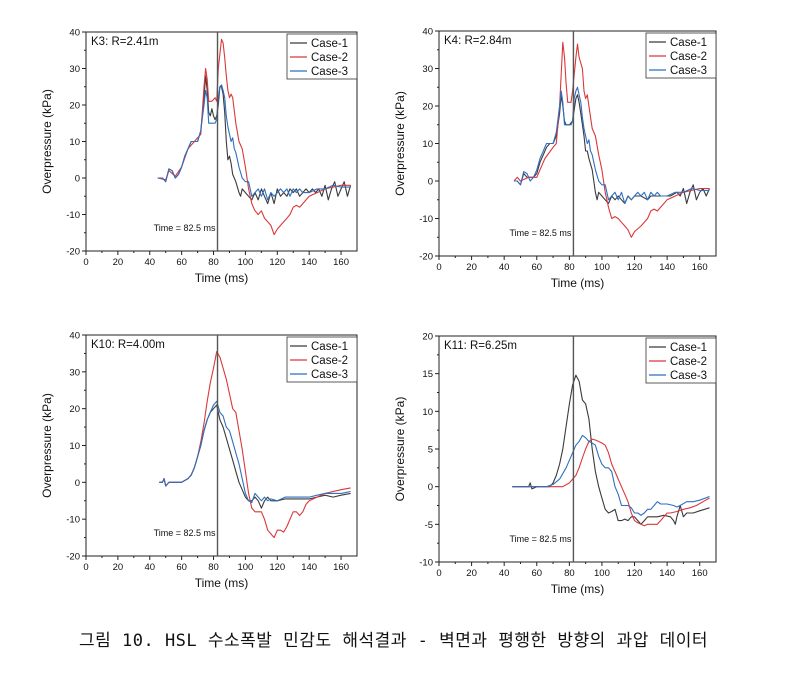 The width and height of the screenshot is (787, 696). What do you see at coordinates (430, 450) in the screenshot?
I see `y-tick-label: 5` at bounding box center [430, 450].